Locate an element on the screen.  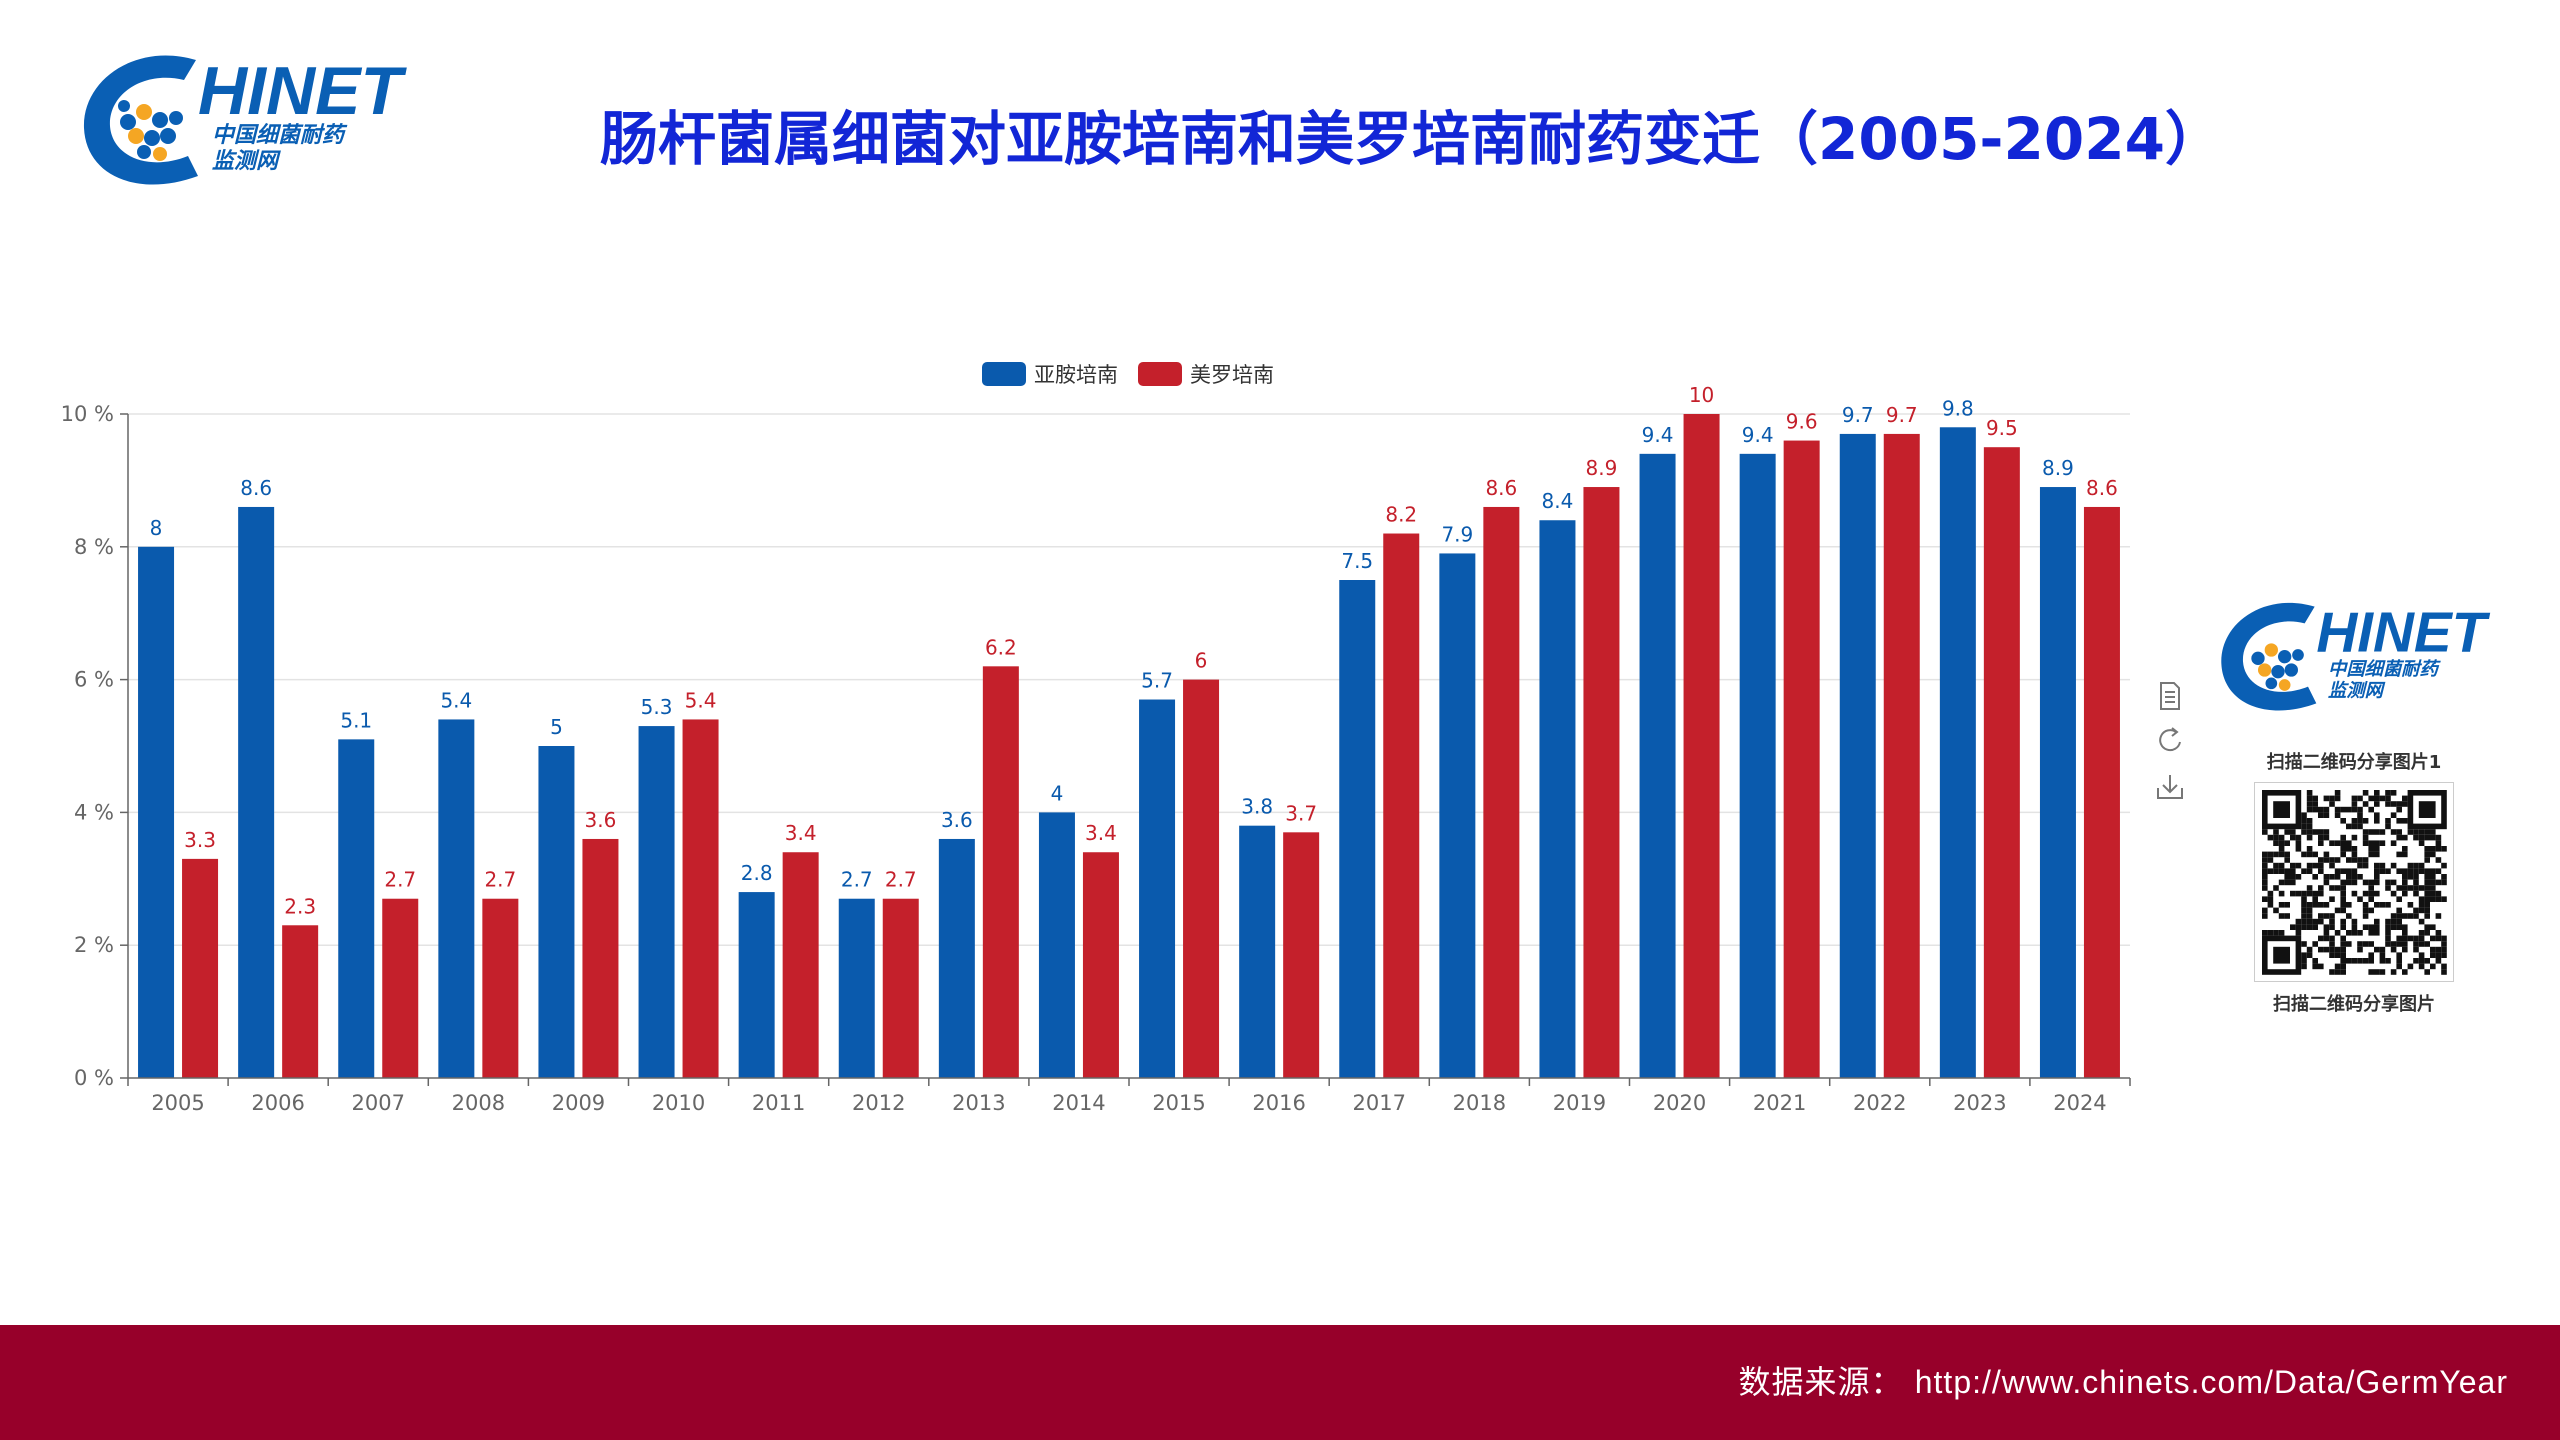
logo-small-sub-line1: 中国细菌耐药 is located at coordinates (2385, 669).